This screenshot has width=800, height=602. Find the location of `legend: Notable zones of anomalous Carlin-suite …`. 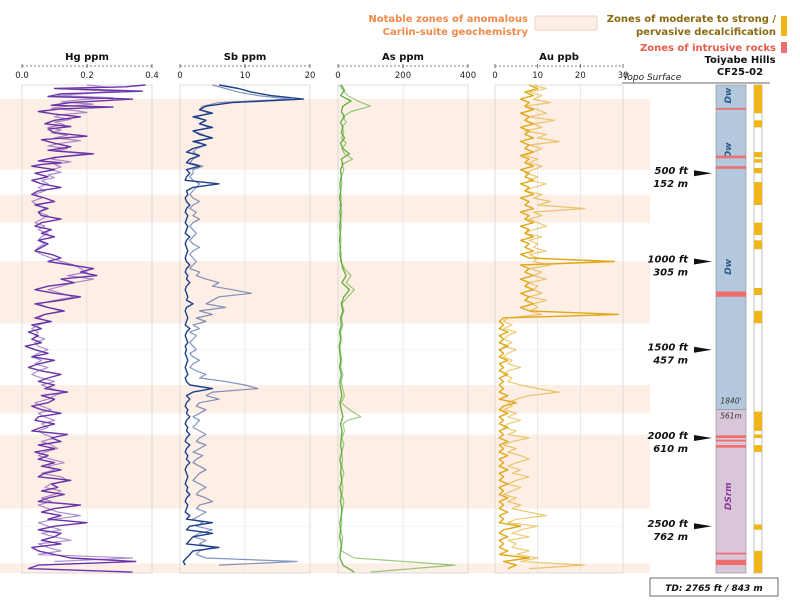

legend: Notable zones of anomalous Carlin-suite … is located at coordinates (577, 34).